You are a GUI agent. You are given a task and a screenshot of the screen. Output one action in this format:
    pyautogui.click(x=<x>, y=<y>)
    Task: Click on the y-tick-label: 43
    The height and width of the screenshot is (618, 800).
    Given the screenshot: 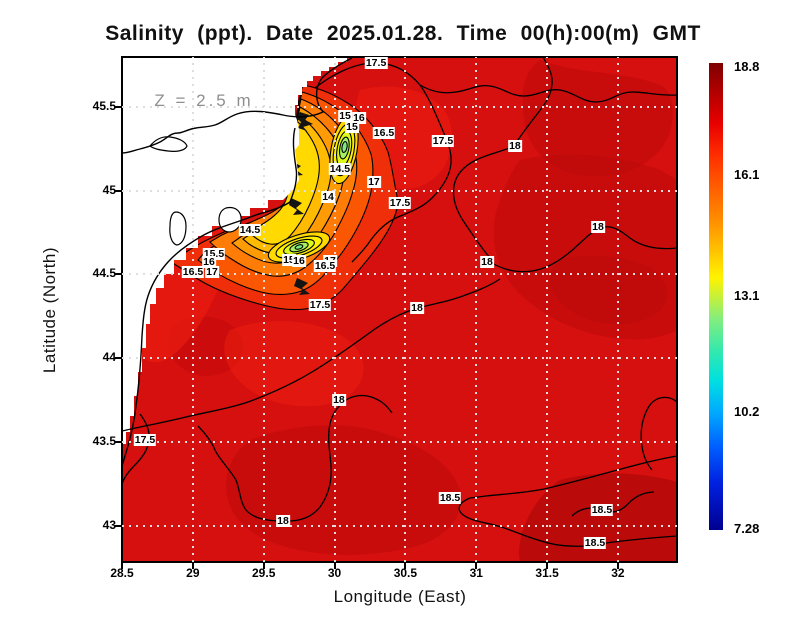 What is the action you would take?
    pyautogui.click(x=109, y=524)
    